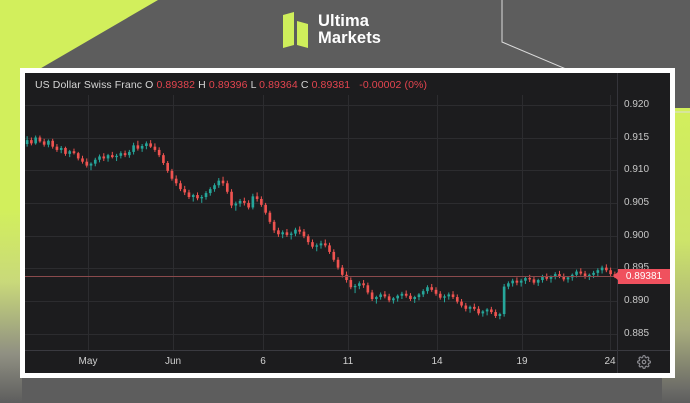 This screenshot has height=403, width=690. Describe the element at coordinates (637, 202) in the screenshot. I see `price-axis-tick: 0.905` at that location.